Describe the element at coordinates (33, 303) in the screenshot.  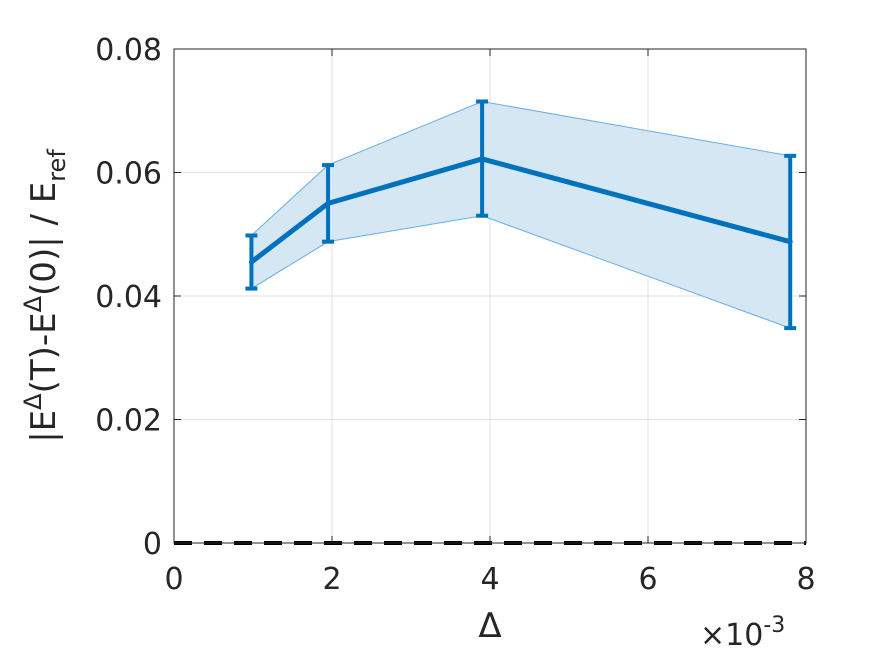
I see `y-label-sup-2: Δ` at that location.